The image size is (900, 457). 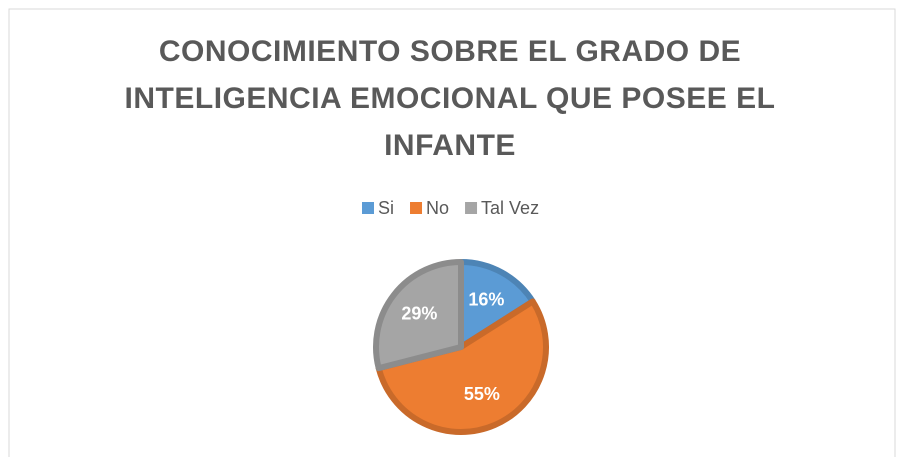 What do you see at coordinates (437, 208) in the screenshot?
I see `legend-label: No` at bounding box center [437, 208].